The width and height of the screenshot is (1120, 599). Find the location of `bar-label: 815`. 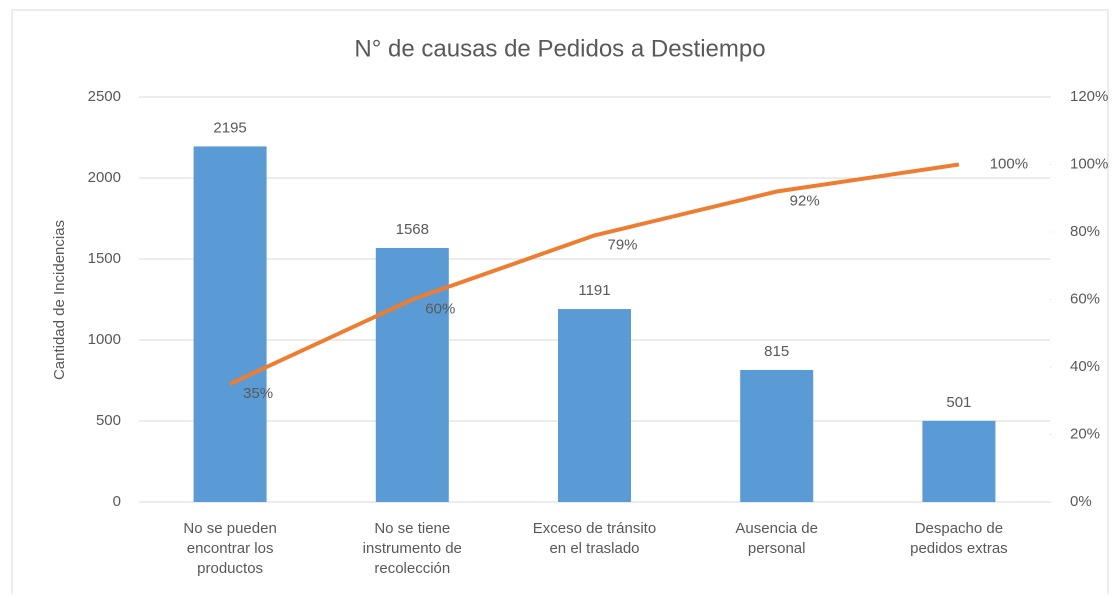

bar-label: 815 is located at coordinates (776, 351).